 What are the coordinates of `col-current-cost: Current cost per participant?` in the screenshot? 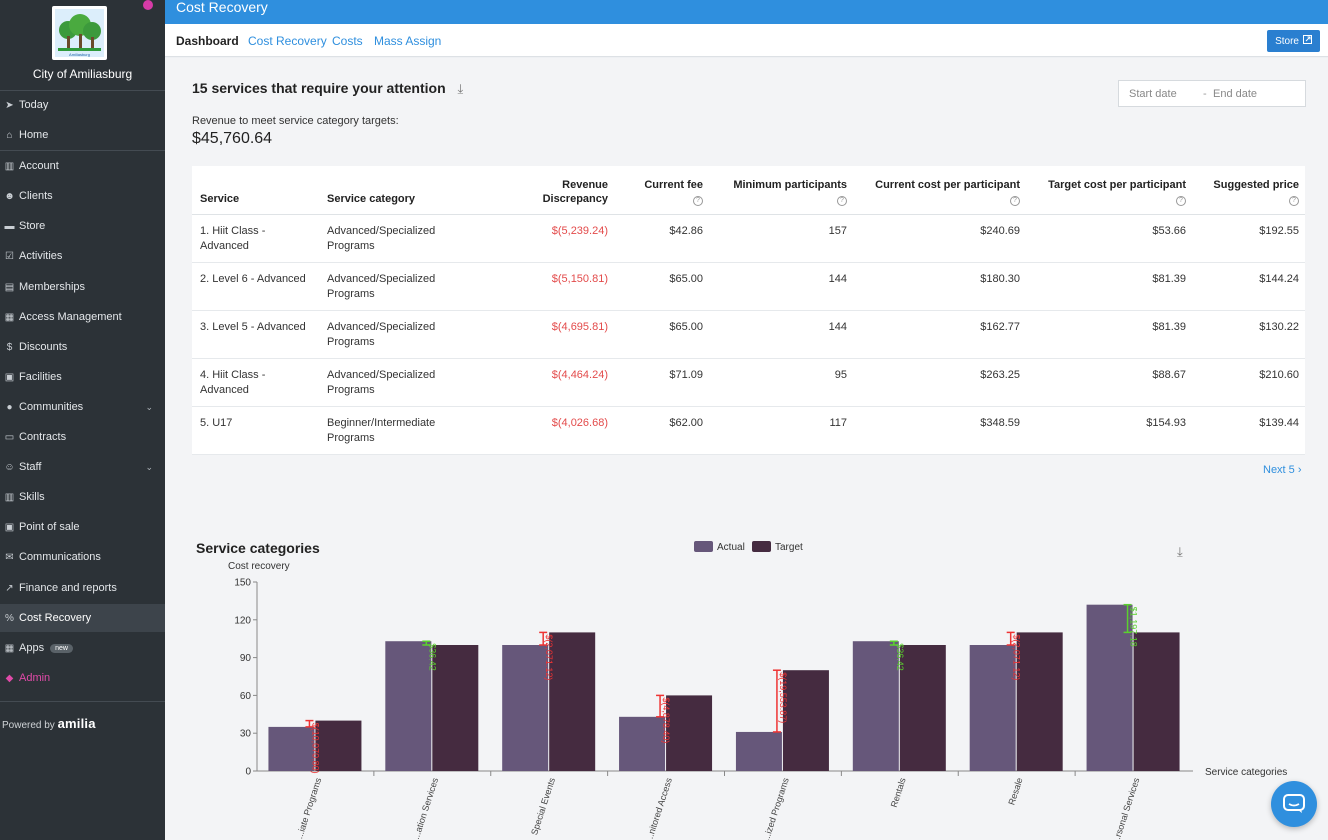 It's located at (939, 190).